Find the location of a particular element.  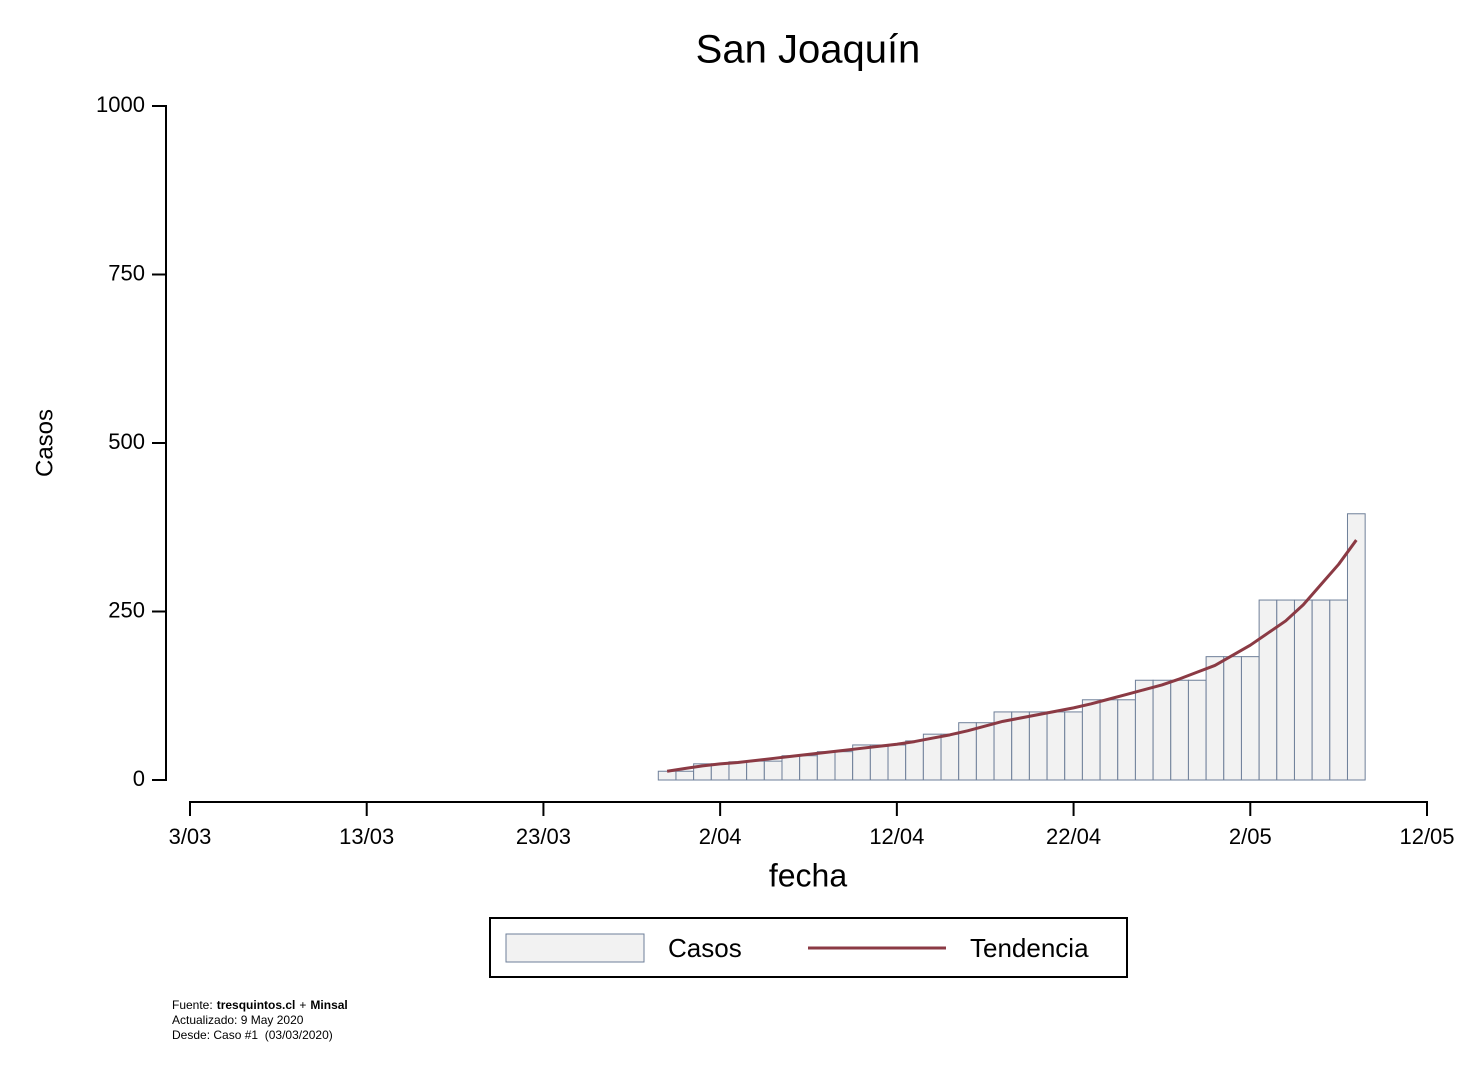

x-tick-label: 2/05 is located at coordinates (1250, 836).